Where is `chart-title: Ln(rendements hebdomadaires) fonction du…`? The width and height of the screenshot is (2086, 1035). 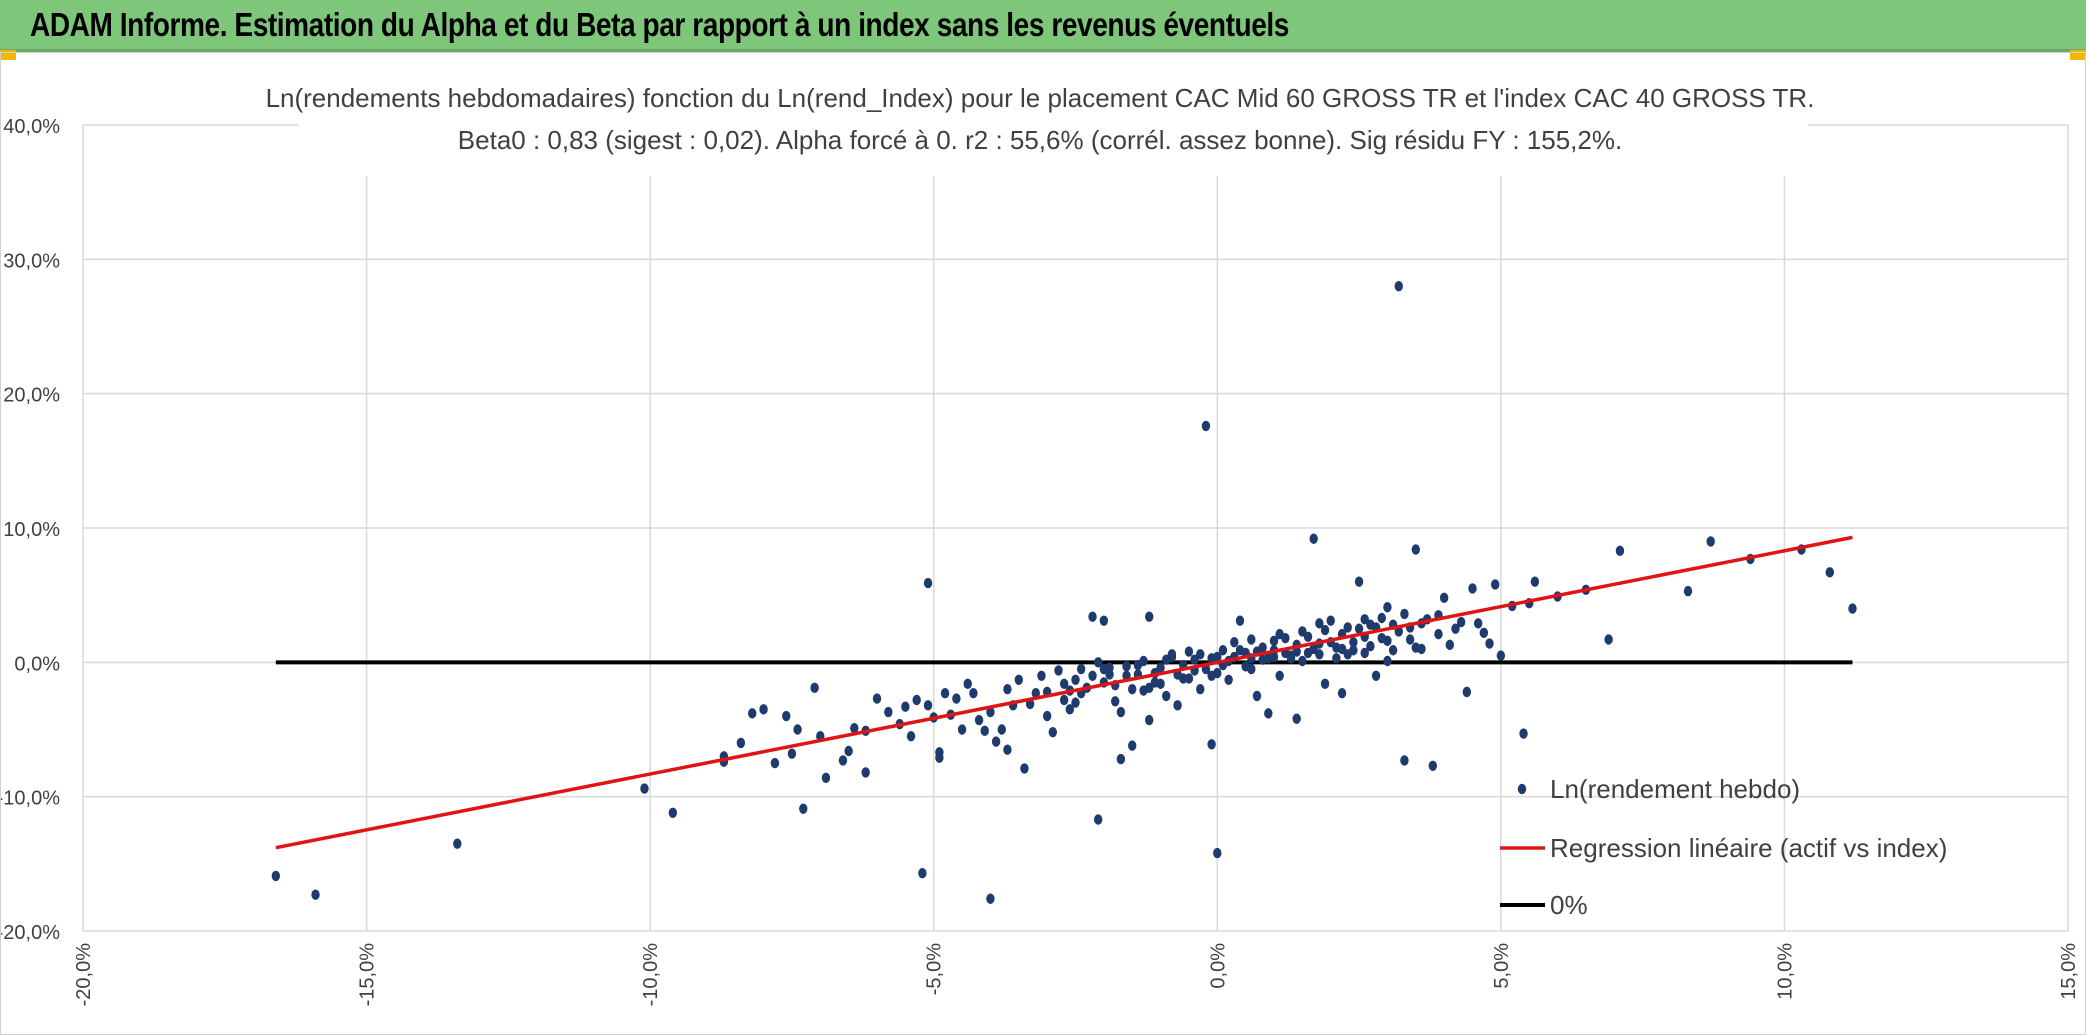 chart-title: Ln(rendements hebdomadaires) fonction du… is located at coordinates (1040, 98).